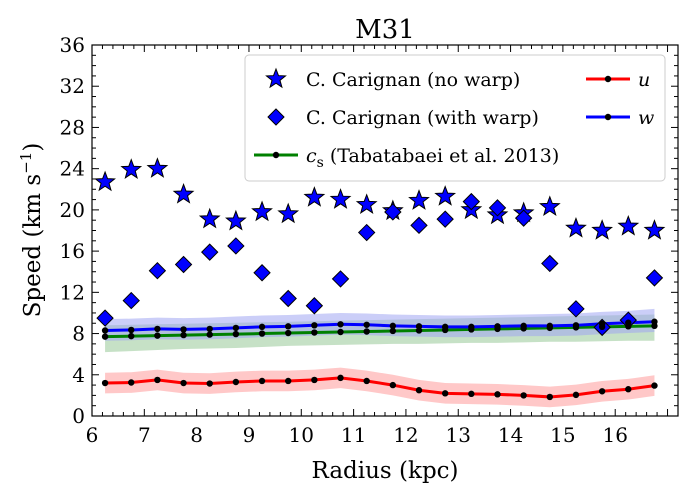 This screenshot has width=700, height=500. I want to click on legend-entry-4-label: w, so click(646, 118).